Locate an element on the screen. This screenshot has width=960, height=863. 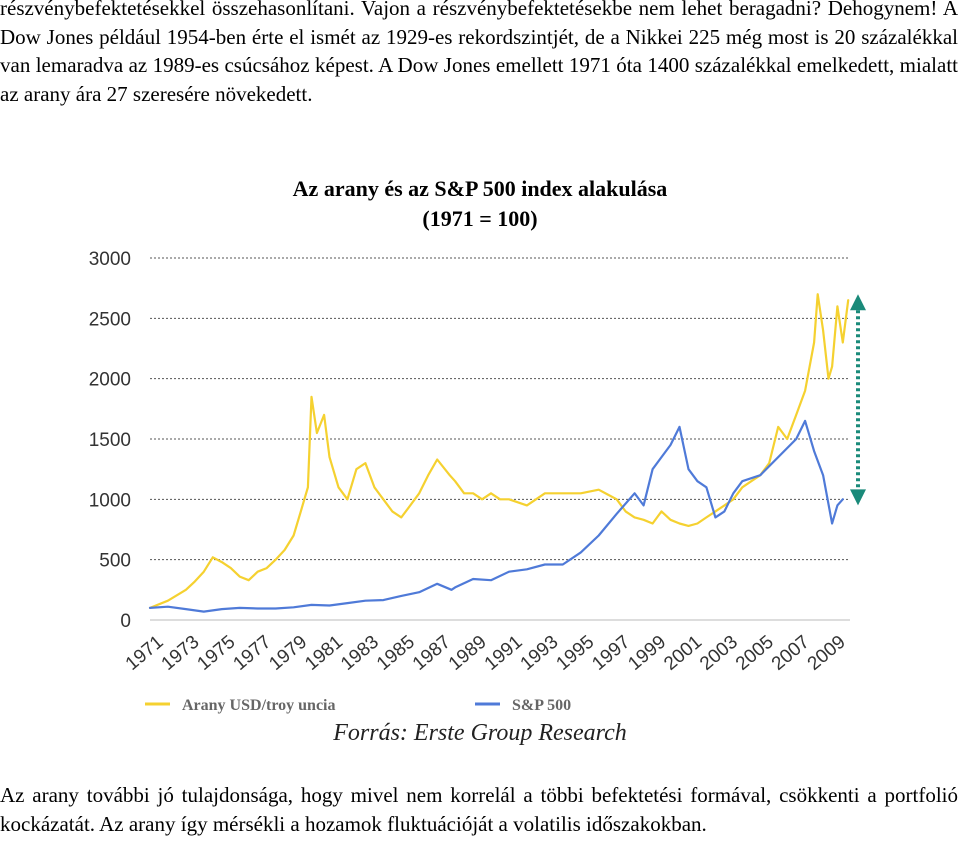
y-tick-label: 2000 is located at coordinates (110, 380).